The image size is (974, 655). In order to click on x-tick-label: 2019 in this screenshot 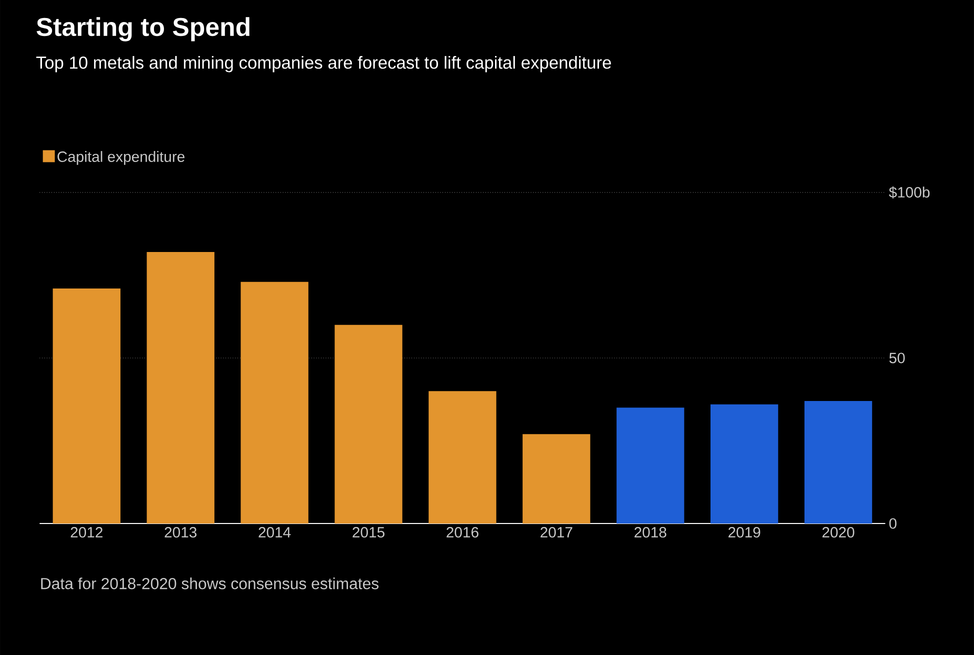, I will do `click(744, 532)`.